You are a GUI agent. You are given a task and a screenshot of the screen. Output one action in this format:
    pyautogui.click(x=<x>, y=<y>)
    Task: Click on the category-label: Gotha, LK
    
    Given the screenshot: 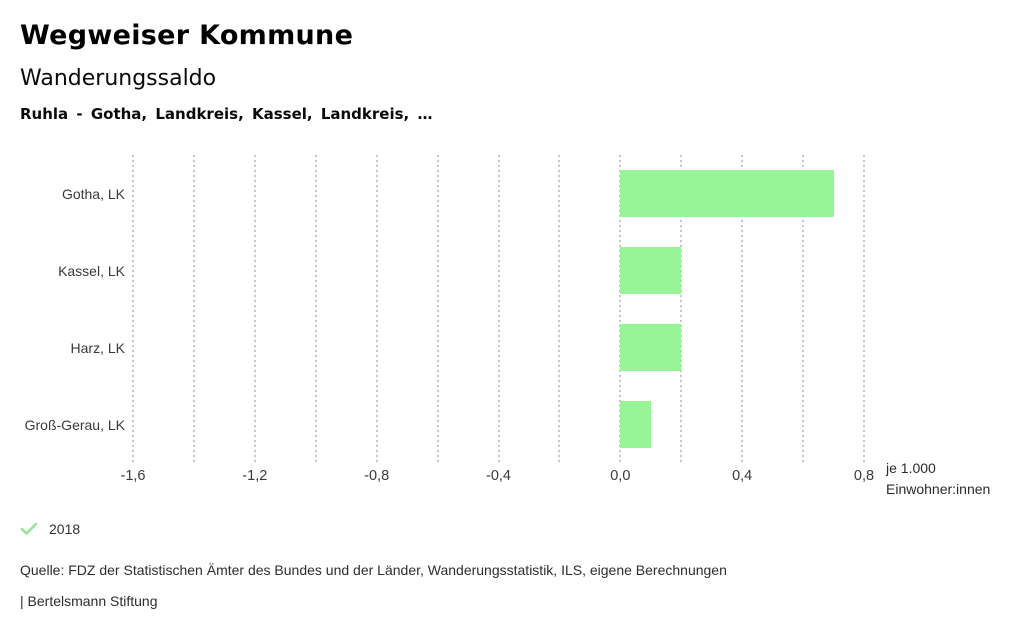 What is the action you would take?
    pyautogui.click(x=93, y=193)
    